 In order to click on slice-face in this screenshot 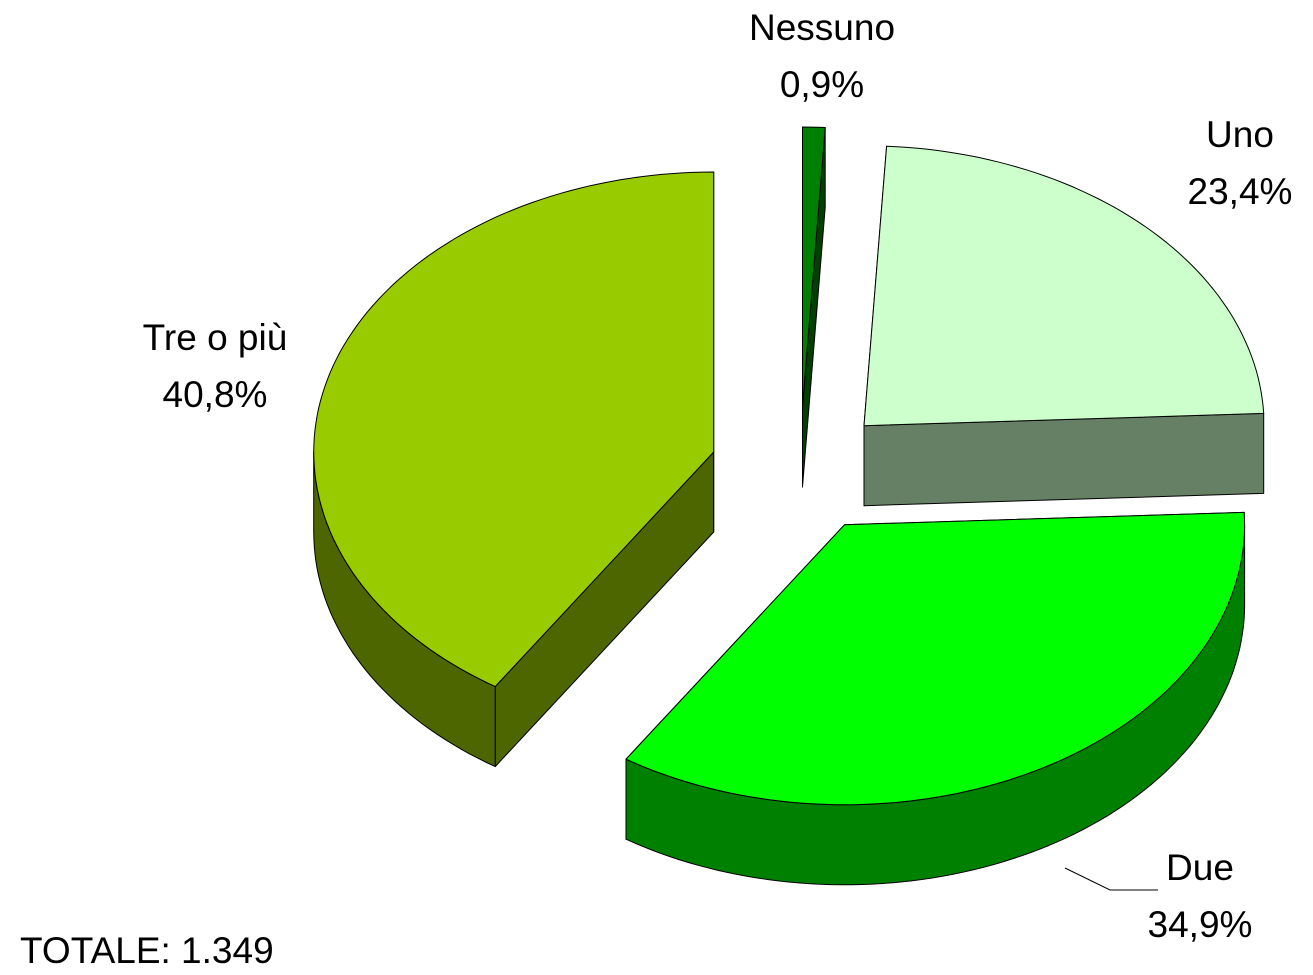, I will do `click(1064, 459)`.